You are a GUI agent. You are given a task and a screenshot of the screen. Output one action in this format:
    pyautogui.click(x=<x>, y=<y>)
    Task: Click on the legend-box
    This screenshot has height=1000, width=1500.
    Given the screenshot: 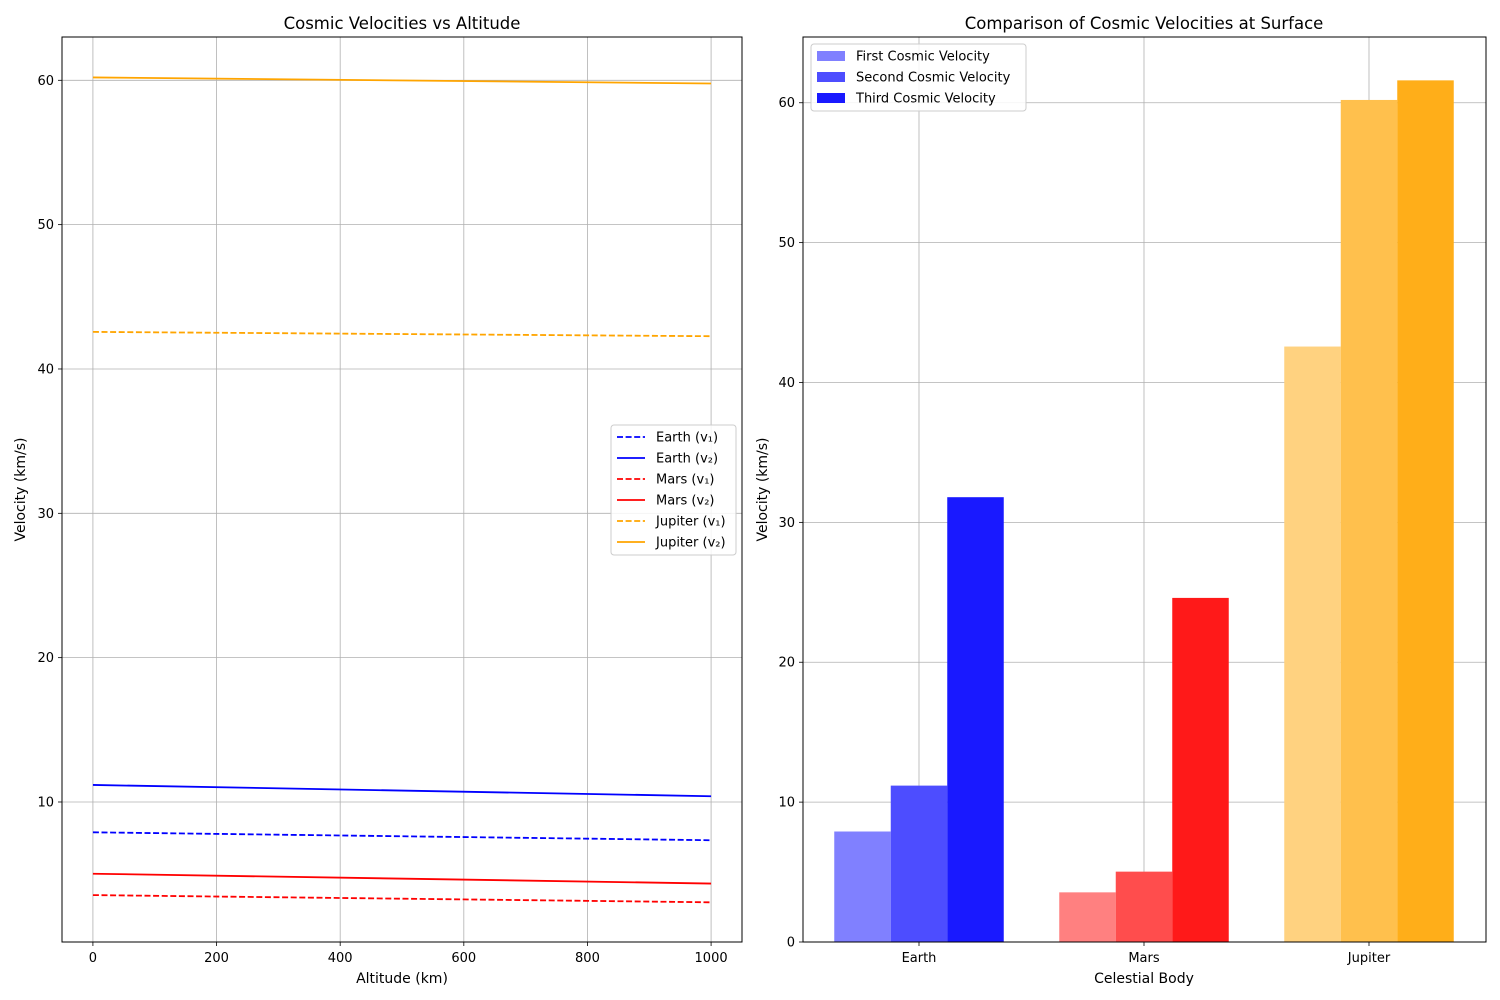 What is the action you would take?
    pyautogui.click(x=918, y=77)
    